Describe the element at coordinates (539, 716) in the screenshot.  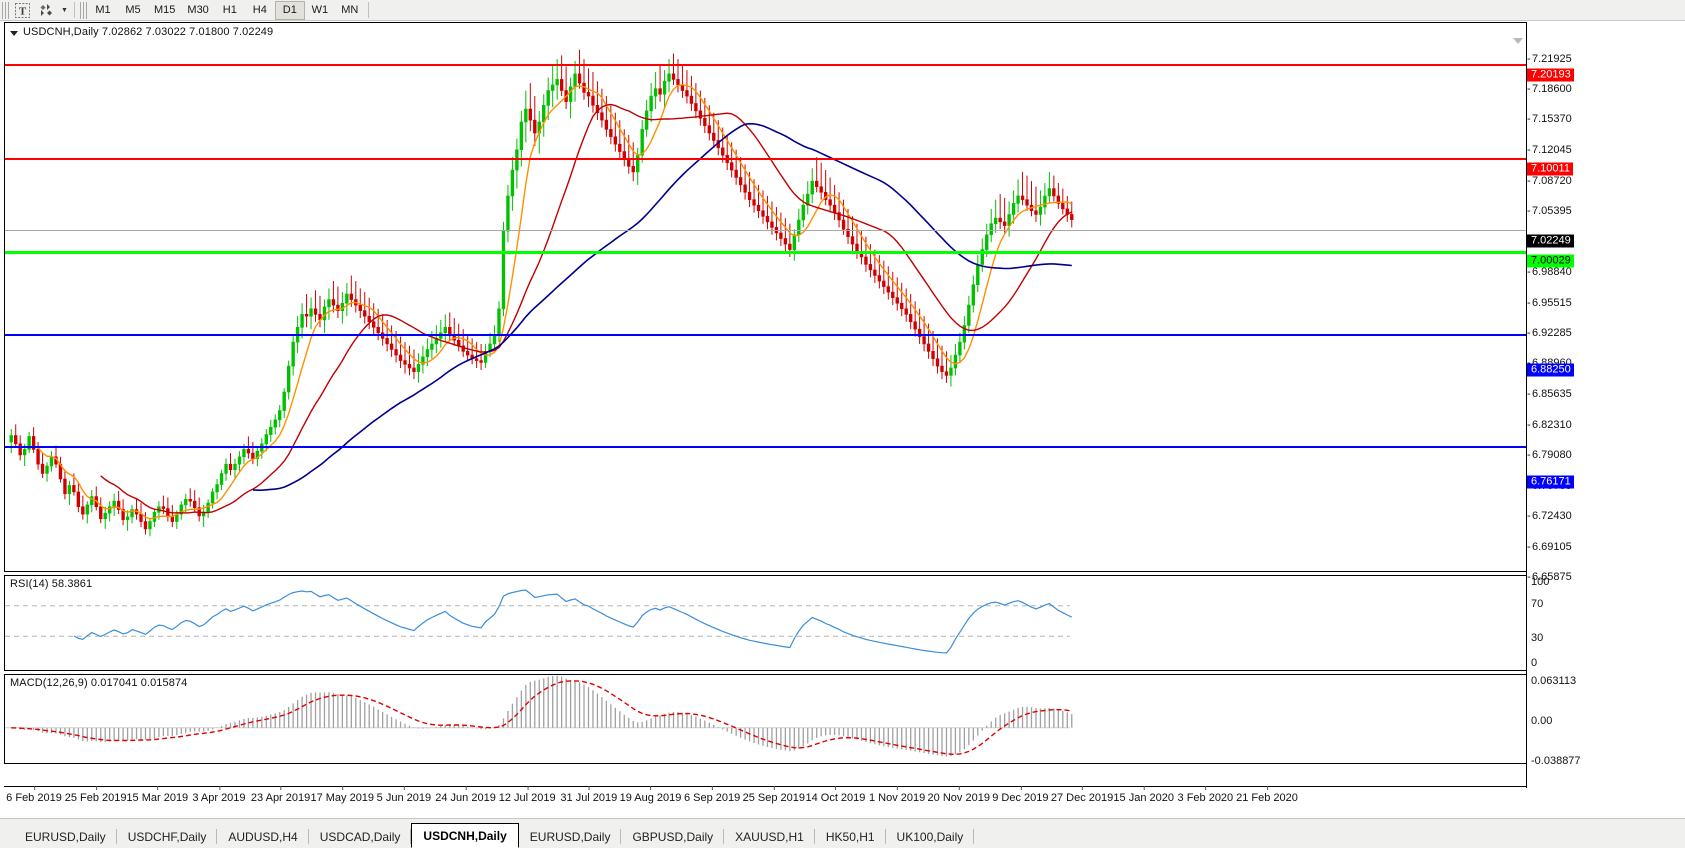
I see `macd-histogram-series` at that location.